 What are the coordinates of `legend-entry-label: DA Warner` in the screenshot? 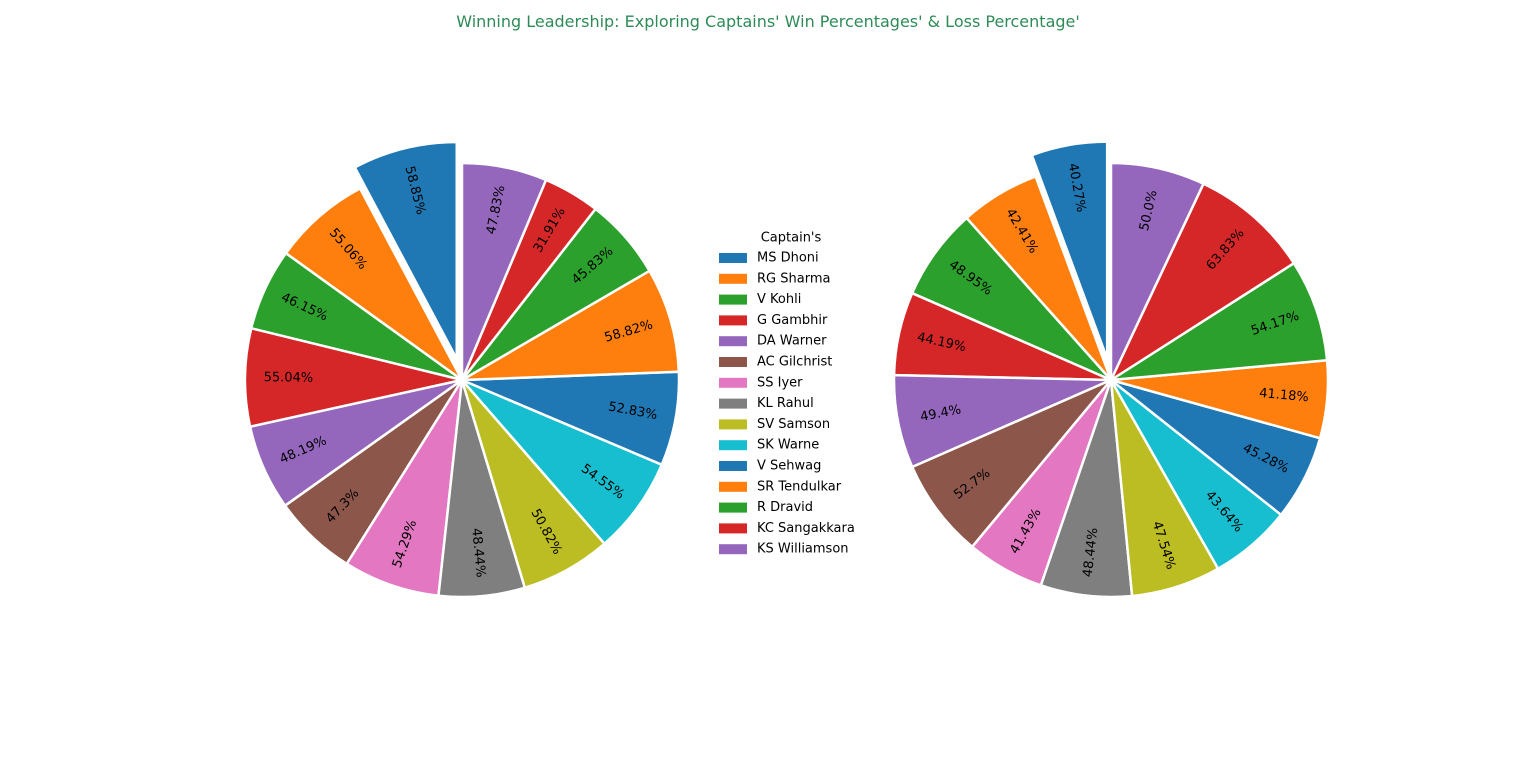 It's located at (792, 341).